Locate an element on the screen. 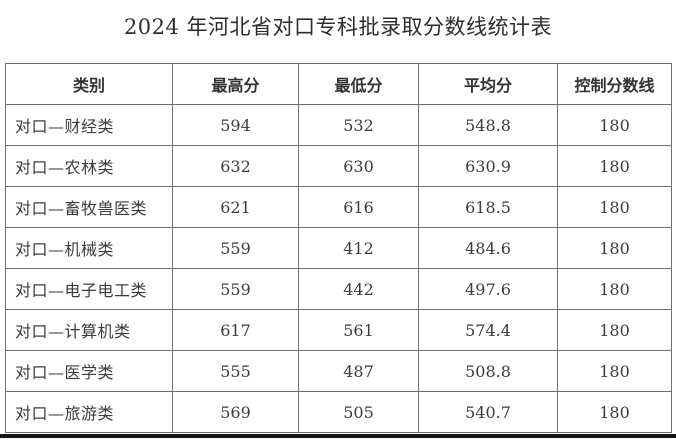 This screenshot has height=442, width=676. min-score-cell: 616 is located at coordinates (358, 207).